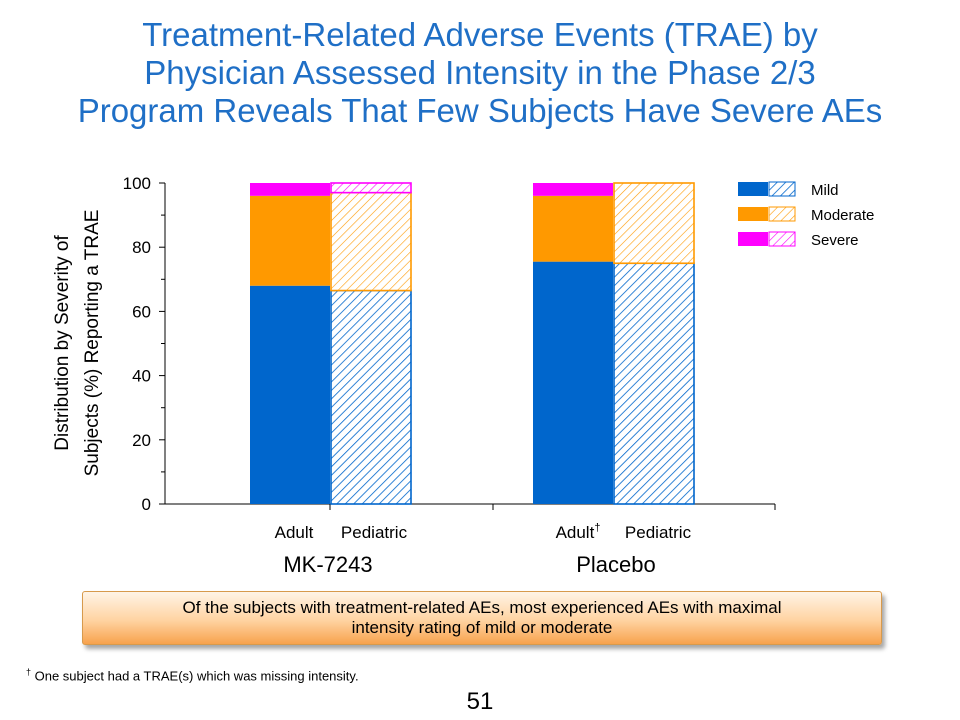  What do you see at coordinates (92, 343) in the screenshot?
I see `y-axis-label-line: Subjects (%) Reporting a TRAE` at bounding box center [92, 343].